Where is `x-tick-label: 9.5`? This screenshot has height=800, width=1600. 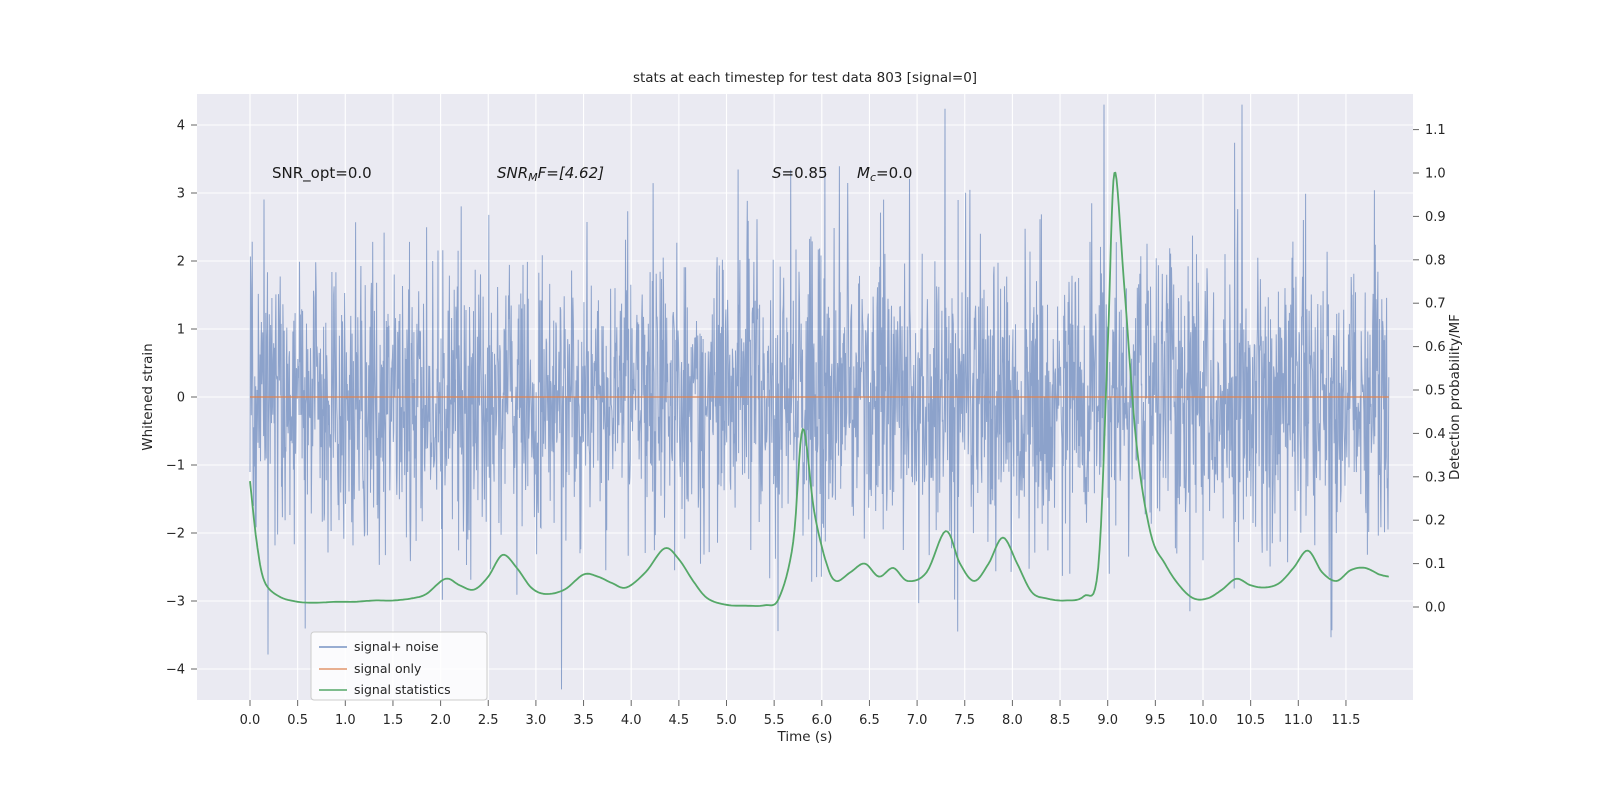 x-tick-label: 9.5 is located at coordinates (1155, 720).